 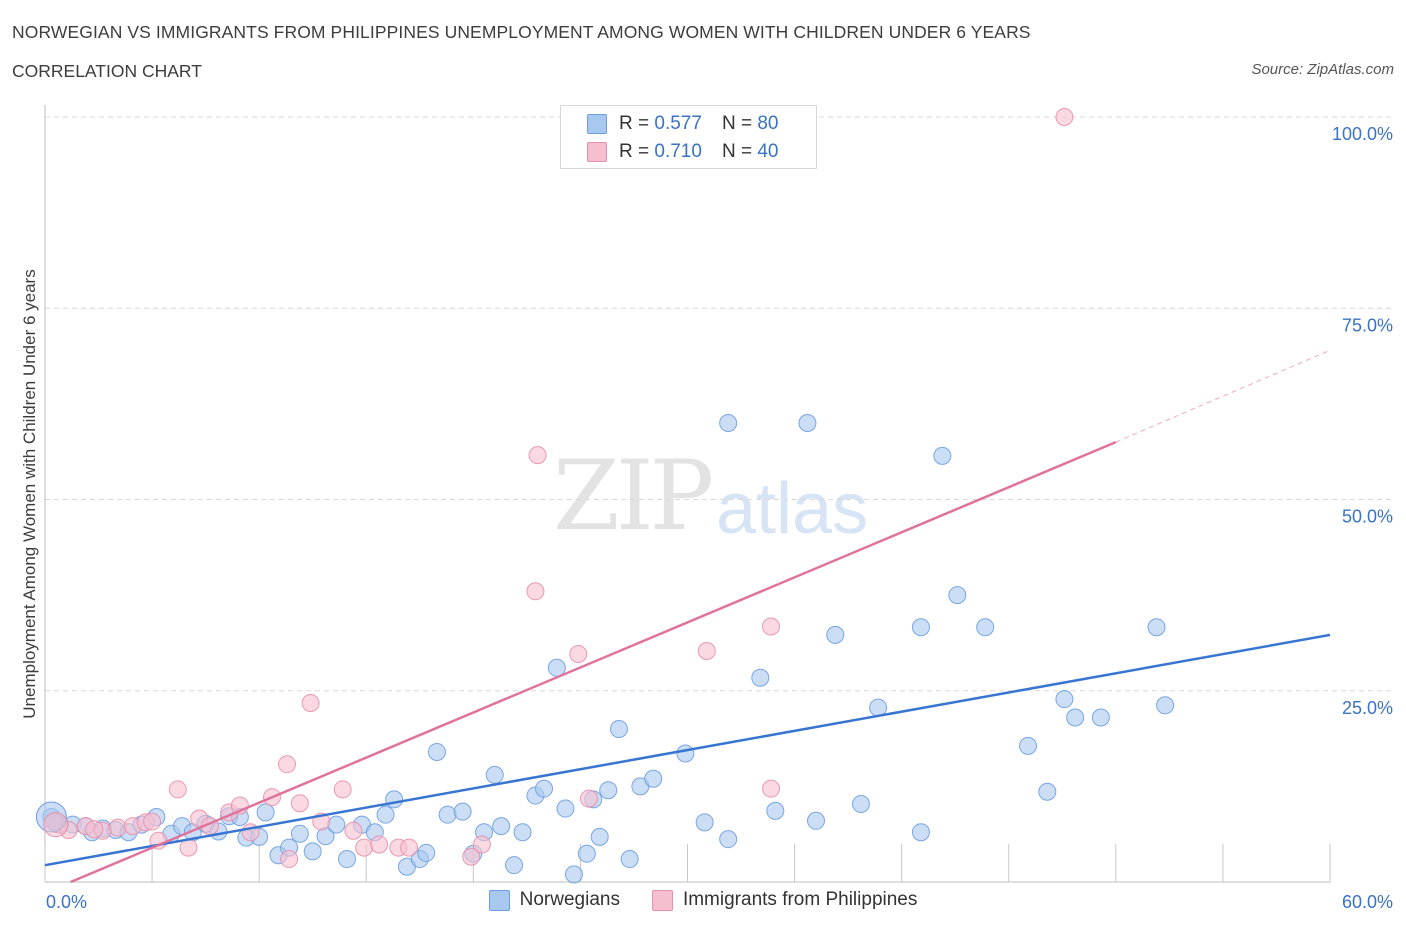 What do you see at coordinates (1223, 396) in the screenshot?
I see `philippines-trend-extension` at bounding box center [1223, 396].